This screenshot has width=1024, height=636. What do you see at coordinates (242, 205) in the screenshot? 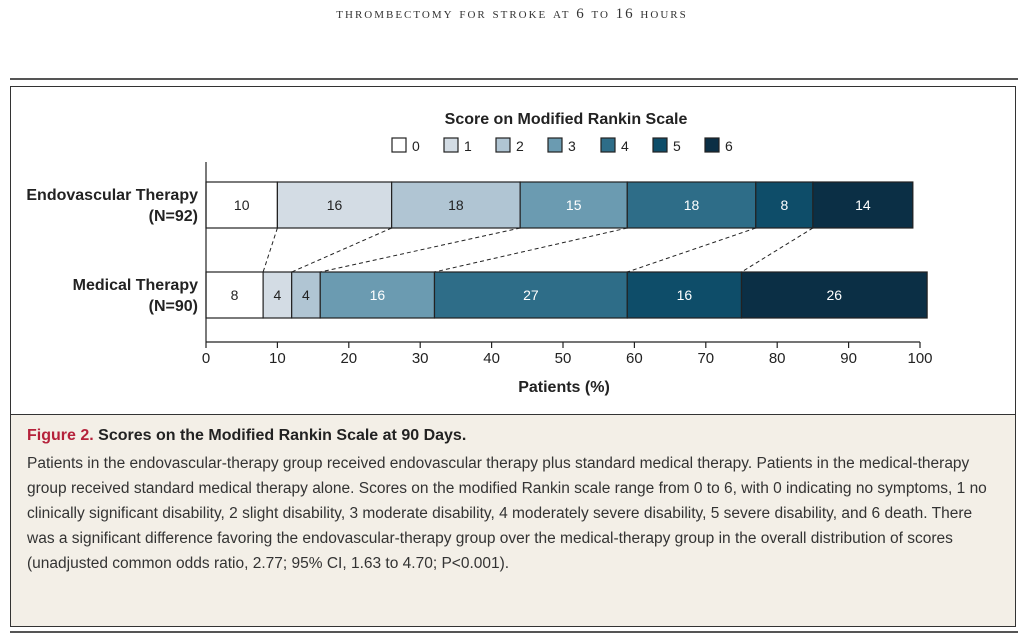
I see `bar-value-row1-score-0: 10` at bounding box center [242, 205].